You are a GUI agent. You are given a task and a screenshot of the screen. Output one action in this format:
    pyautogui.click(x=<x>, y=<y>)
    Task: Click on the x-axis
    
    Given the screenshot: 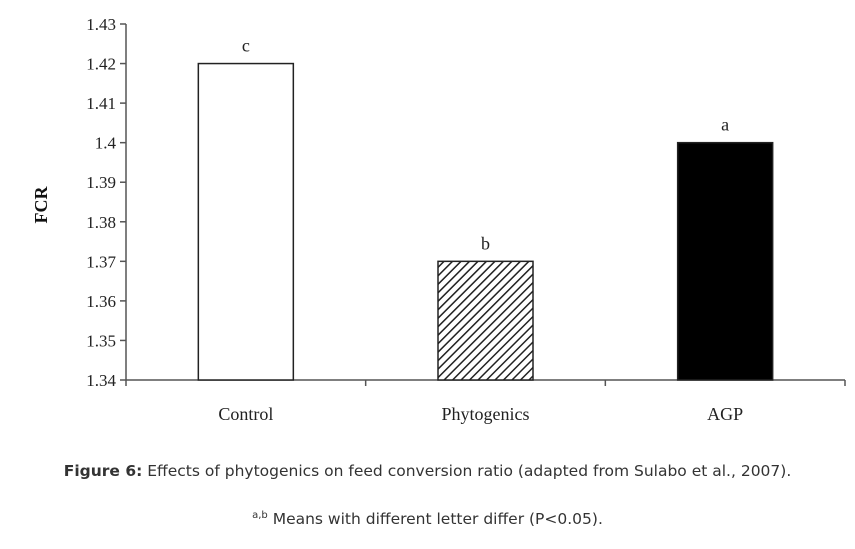 What is the action you would take?
    pyautogui.click(x=485, y=382)
    